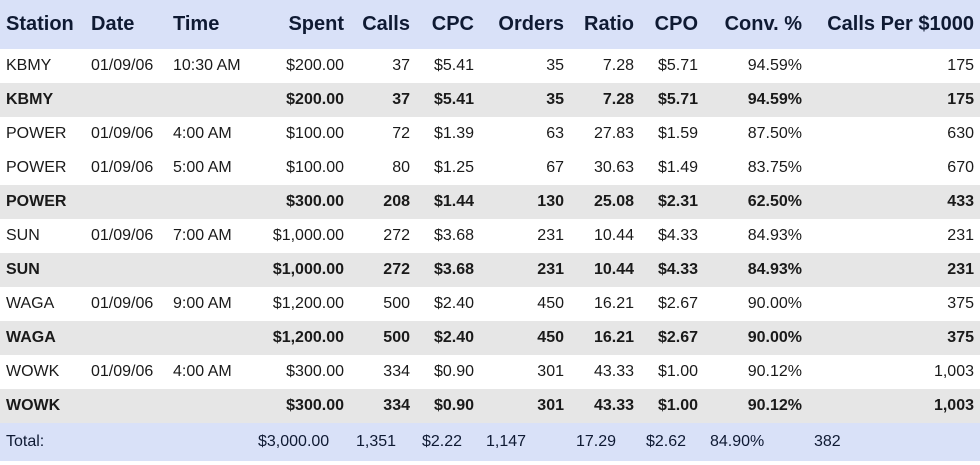  What do you see at coordinates (960, 235) in the screenshot?
I see `cell-per1000: 231` at bounding box center [960, 235].